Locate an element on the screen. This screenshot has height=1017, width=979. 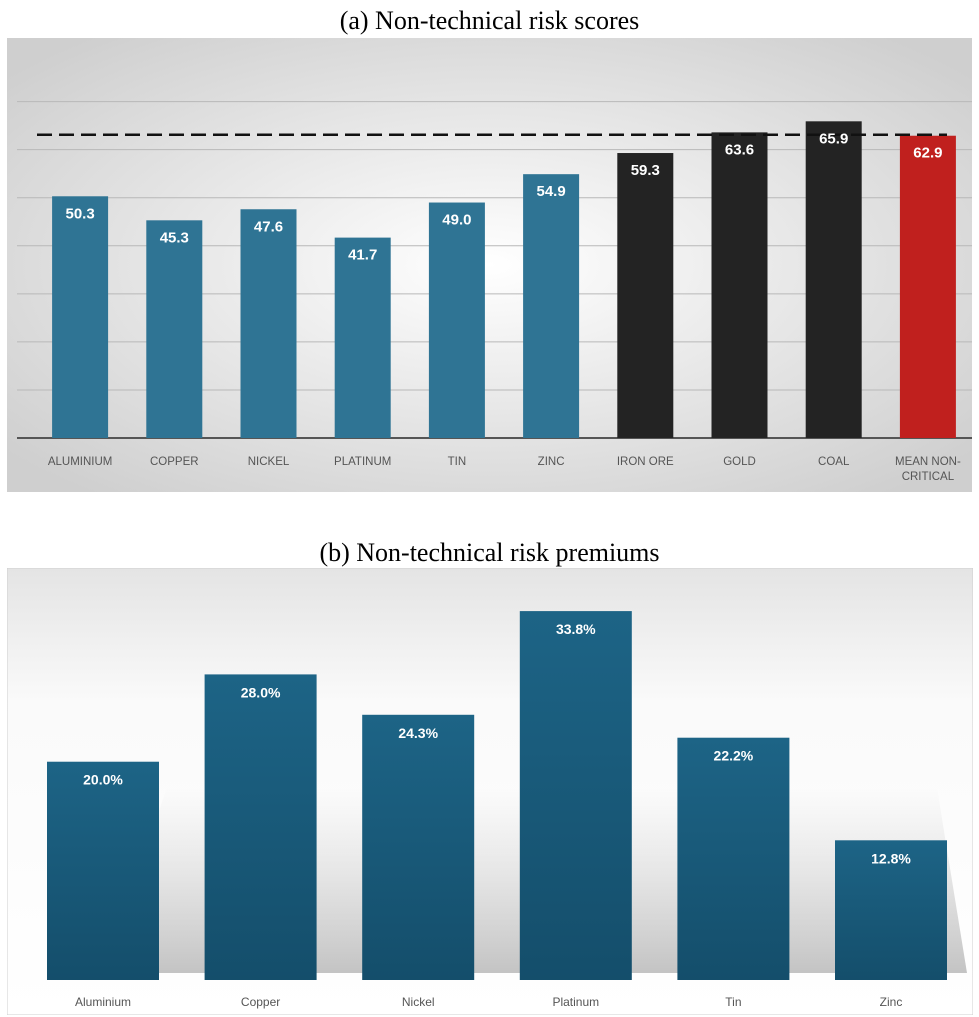
data-label: 50.3 is located at coordinates (79, 213).